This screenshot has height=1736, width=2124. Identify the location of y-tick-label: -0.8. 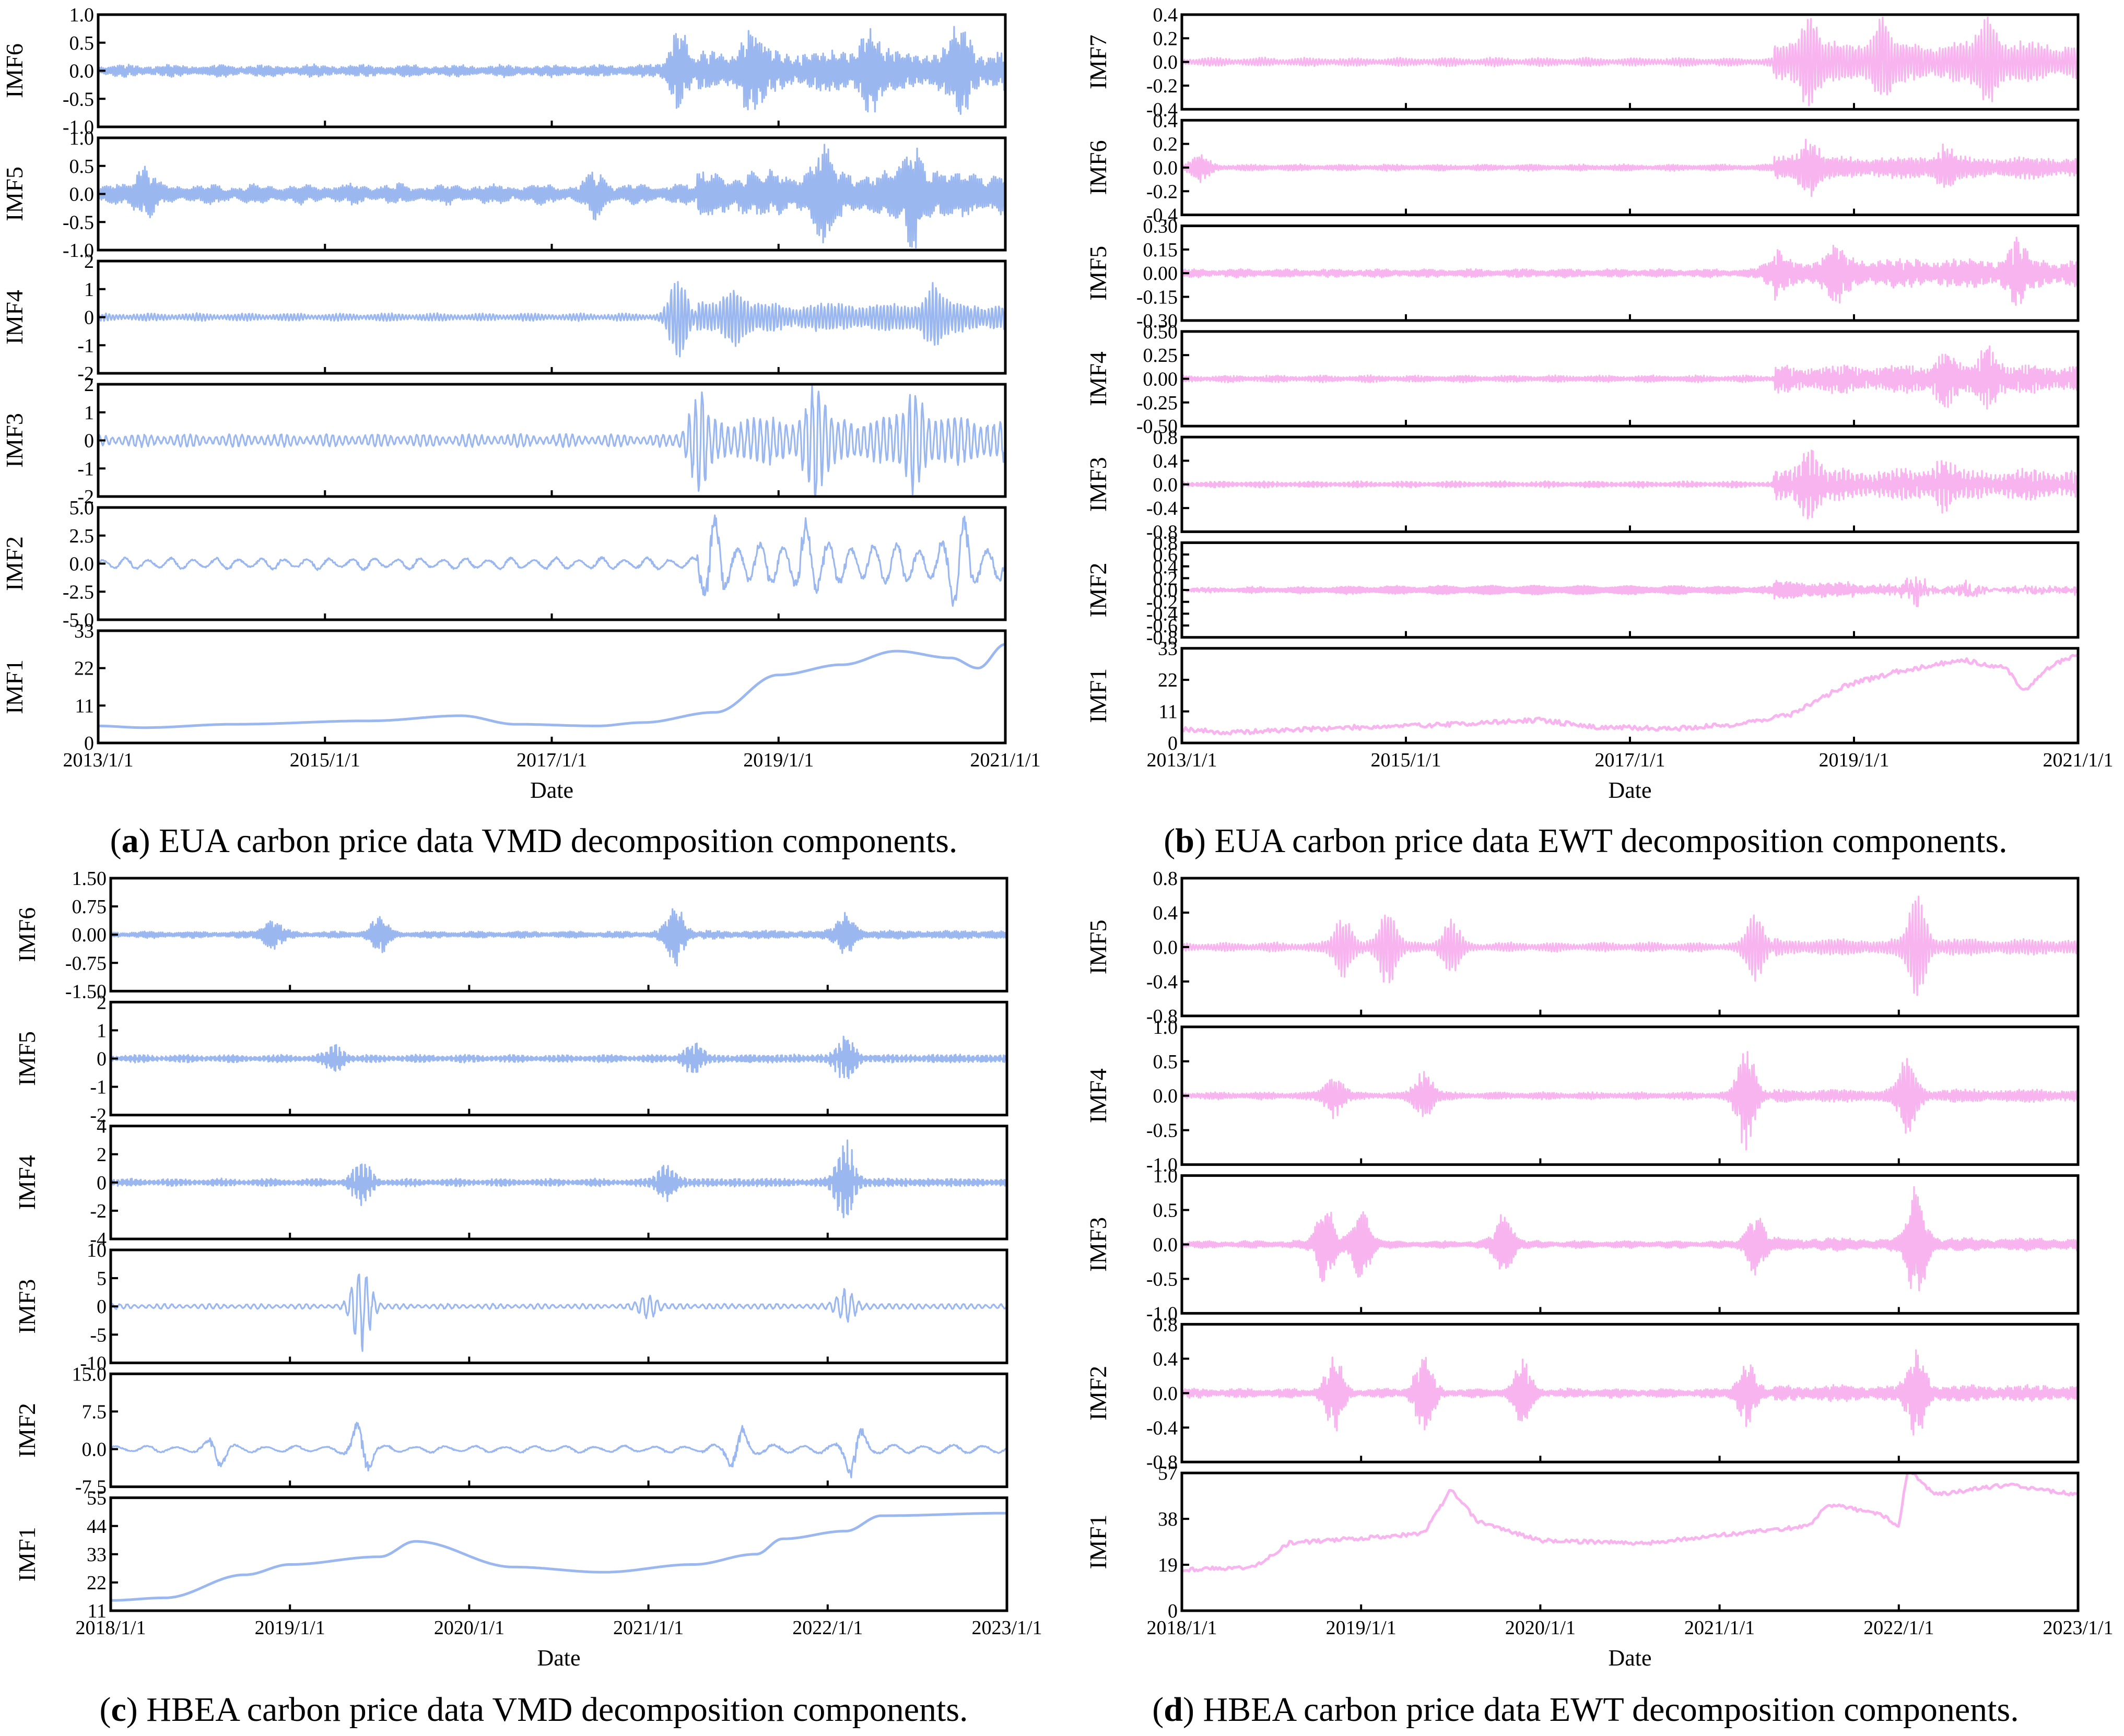
(1162, 532).